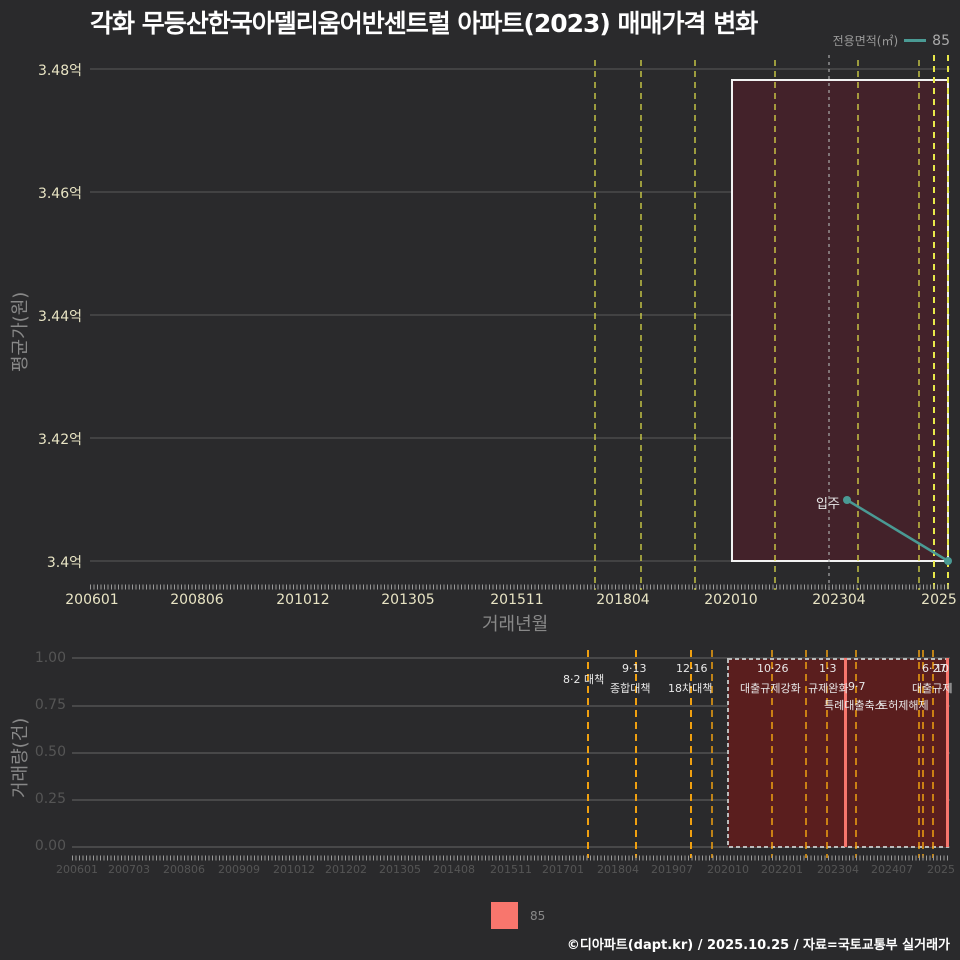 Image resolution: width=960 pixels, height=960 pixels. I want to click on x-tick-volume: 202407, so click(892, 869).